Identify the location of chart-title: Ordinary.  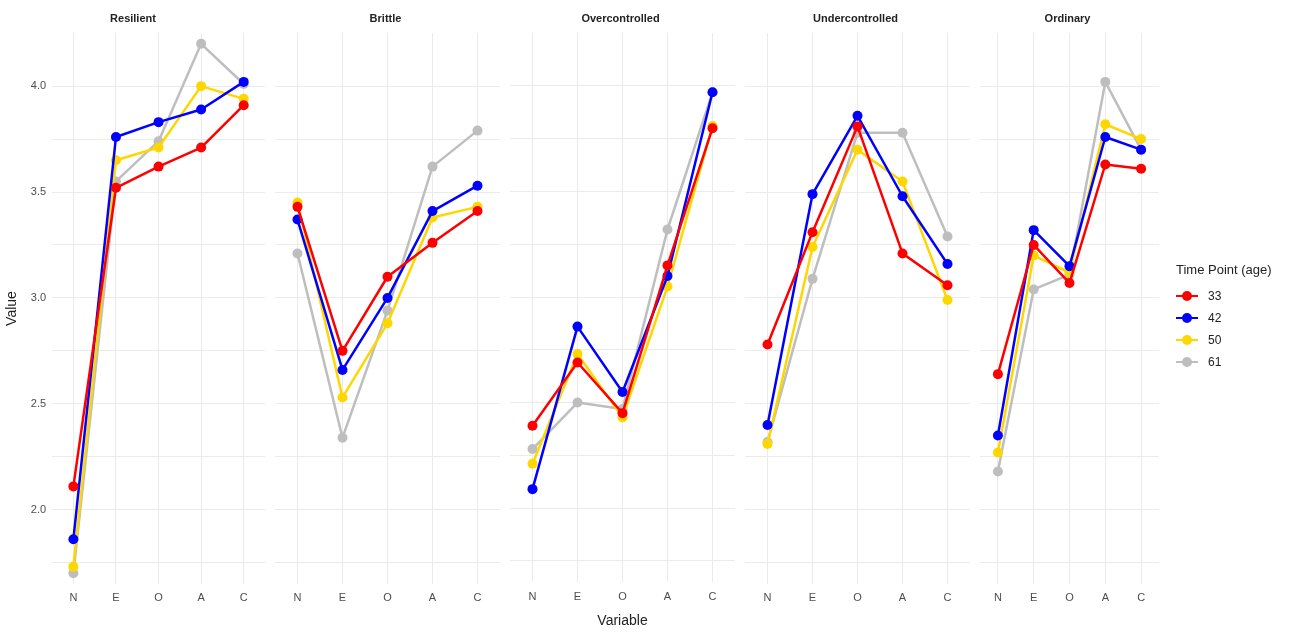
(1068, 17).